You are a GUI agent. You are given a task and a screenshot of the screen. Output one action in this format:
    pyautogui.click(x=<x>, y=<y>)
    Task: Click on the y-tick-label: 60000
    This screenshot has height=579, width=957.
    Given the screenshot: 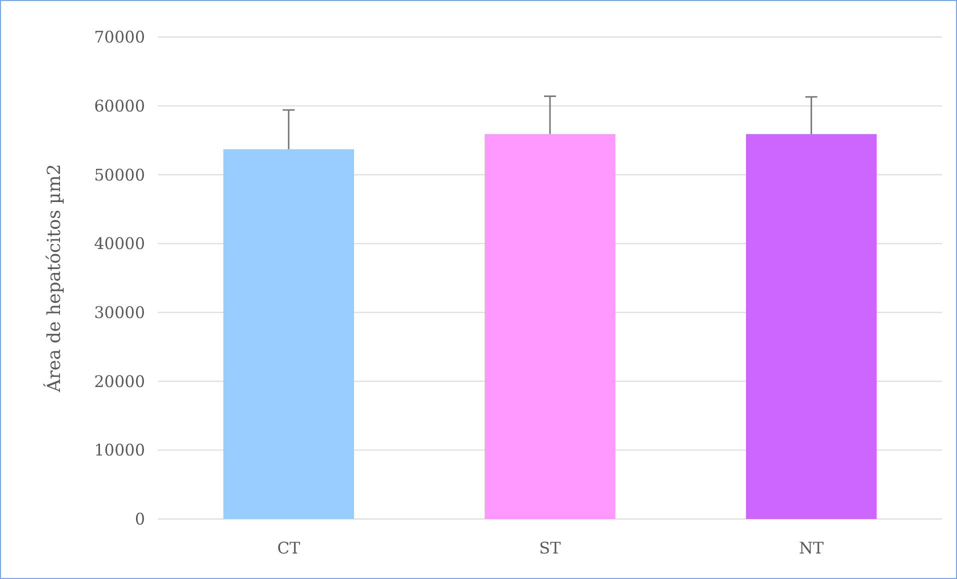 What is the action you would take?
    pyautogui.click(x=119, y=106)
    